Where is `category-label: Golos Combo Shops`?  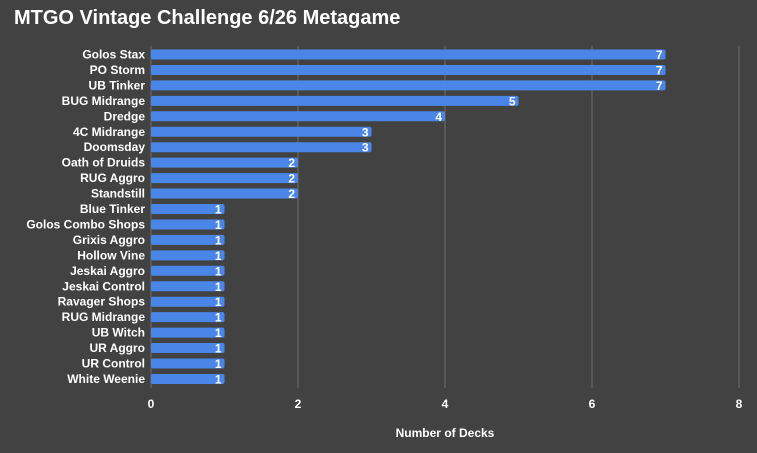 category-label: Golos Combo Shops is located at coordinates (85, 224).